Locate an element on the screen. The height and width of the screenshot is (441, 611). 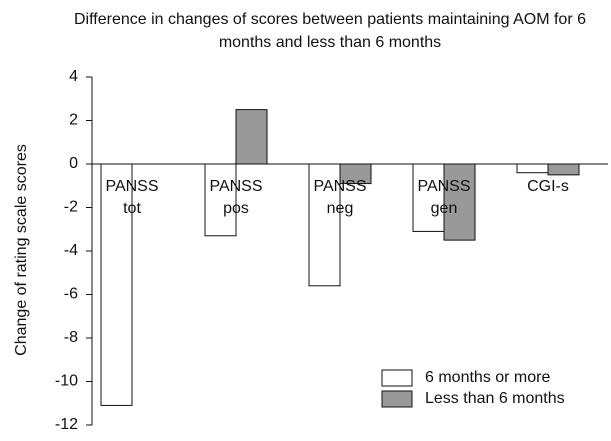
y-tick-label: -12 is located at coordinates (66, 424).